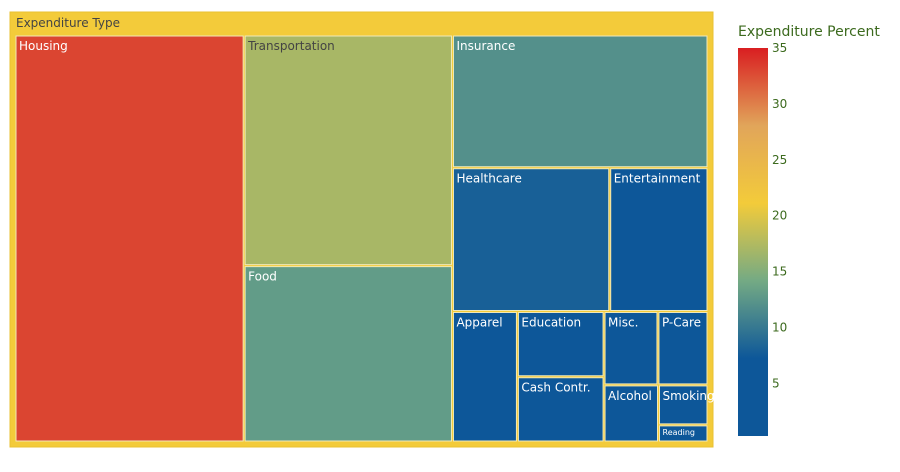 Image resolution: width=900 pixels, height=472 pixels. What do you see at coordinates (262, 277) in the screenshot?
I see `tile-label-food: Food` at bounding box center [262, 277].